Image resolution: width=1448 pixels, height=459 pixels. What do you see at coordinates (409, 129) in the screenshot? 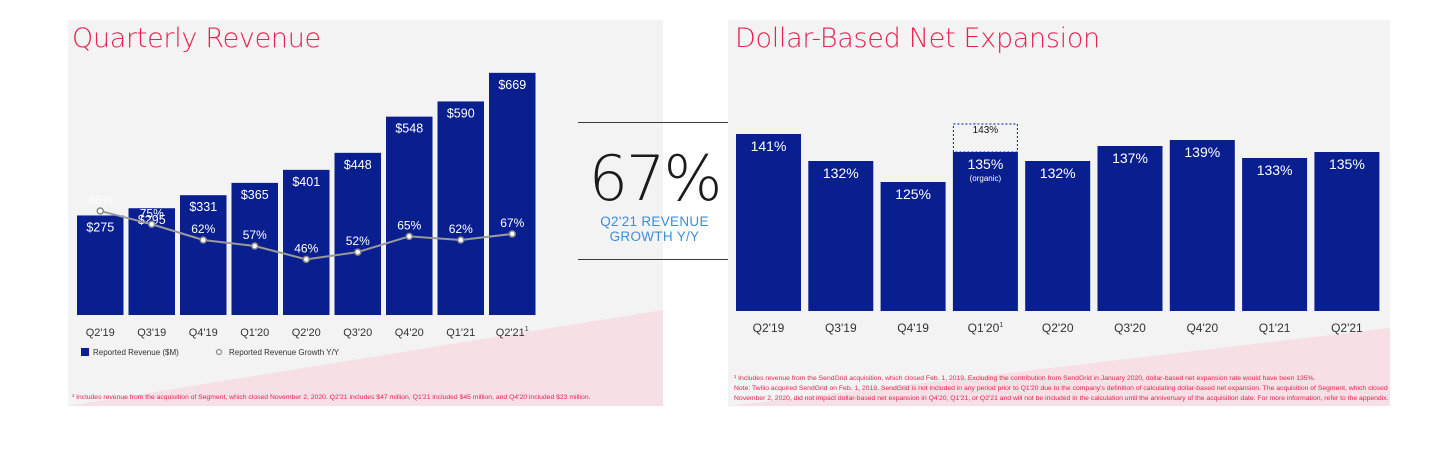
I see `revenue-bar-label: $548` at bounding box center [409, 129].